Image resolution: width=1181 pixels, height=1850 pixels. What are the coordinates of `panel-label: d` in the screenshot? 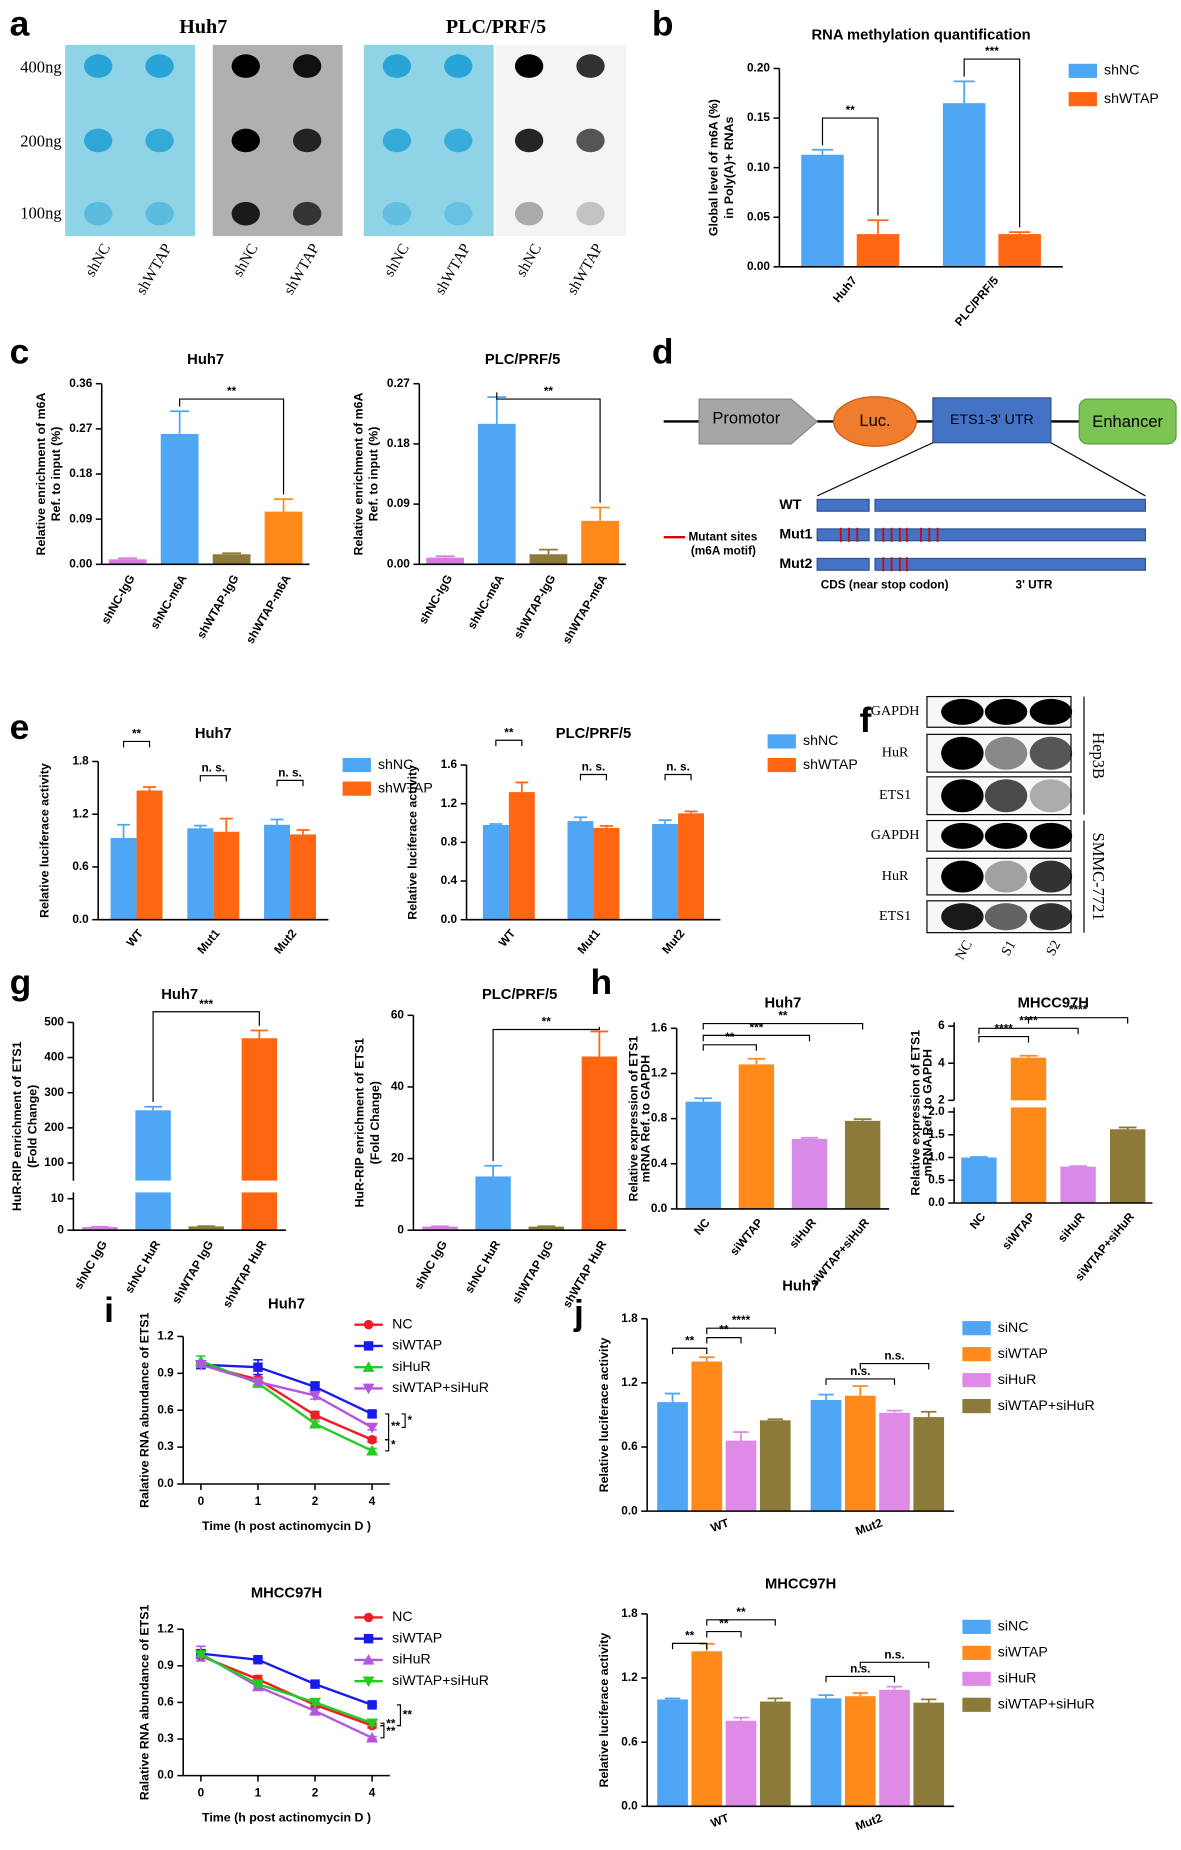 It's located at (663, 352).